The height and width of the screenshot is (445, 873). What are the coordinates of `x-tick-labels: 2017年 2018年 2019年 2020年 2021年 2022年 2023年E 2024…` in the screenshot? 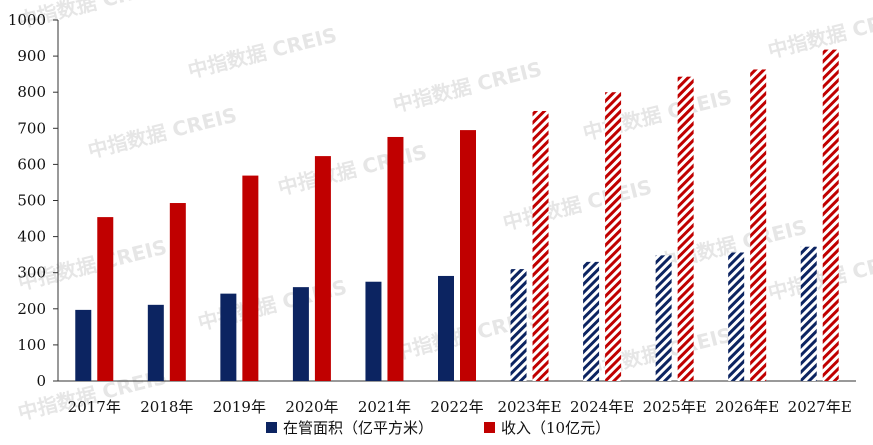 It's located at (460, 407).